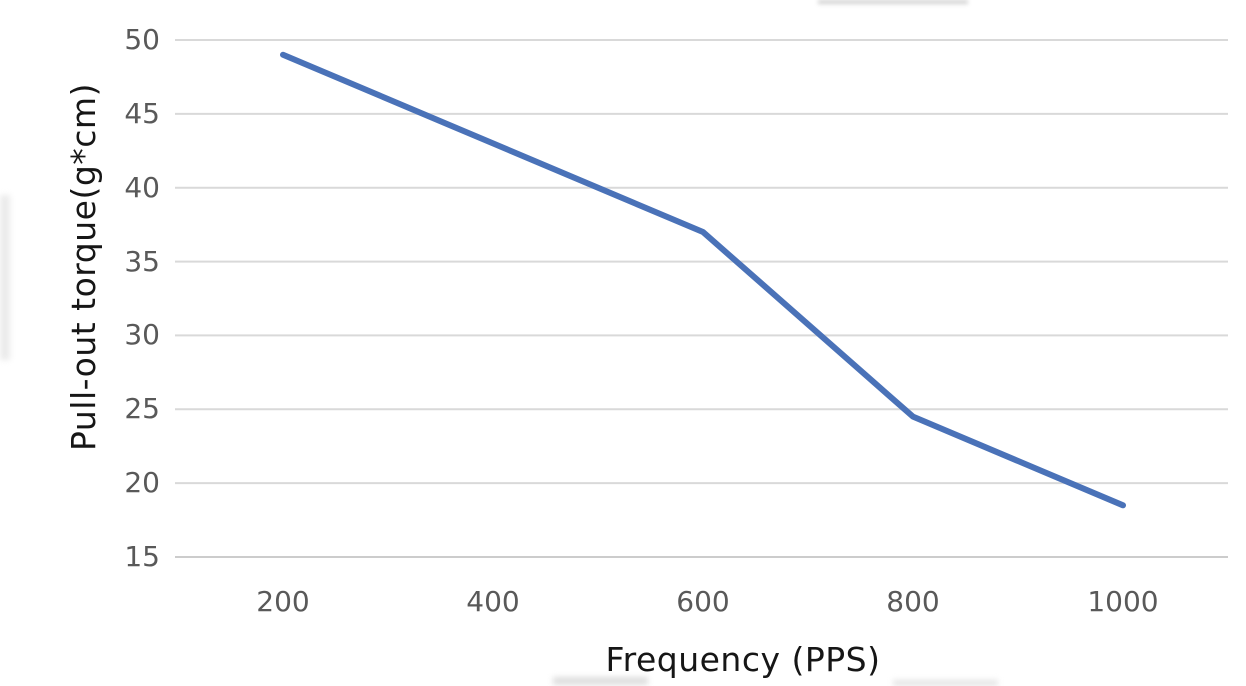  I want to click on x-tick-label-800: 800, so click(913, 601).